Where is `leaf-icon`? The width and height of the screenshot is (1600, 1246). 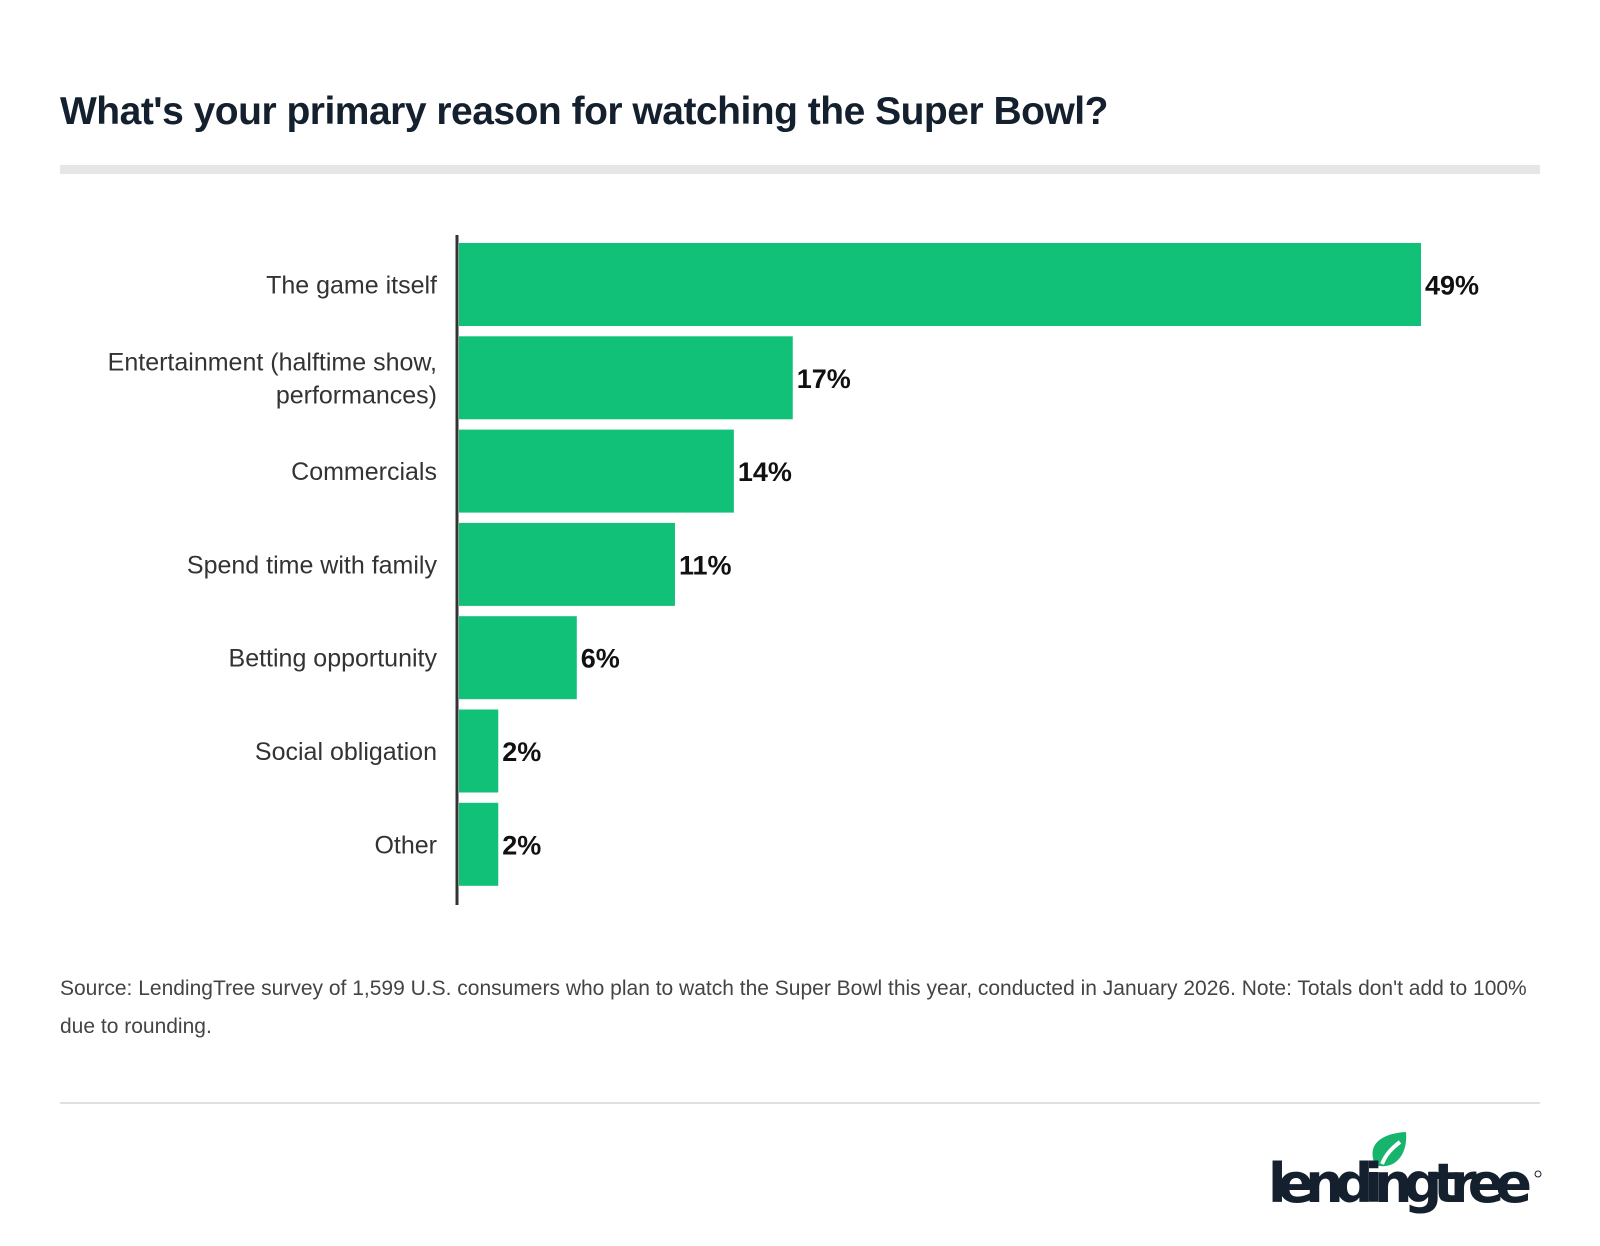
leaf-icon is located at coordinates (1389, 1149).